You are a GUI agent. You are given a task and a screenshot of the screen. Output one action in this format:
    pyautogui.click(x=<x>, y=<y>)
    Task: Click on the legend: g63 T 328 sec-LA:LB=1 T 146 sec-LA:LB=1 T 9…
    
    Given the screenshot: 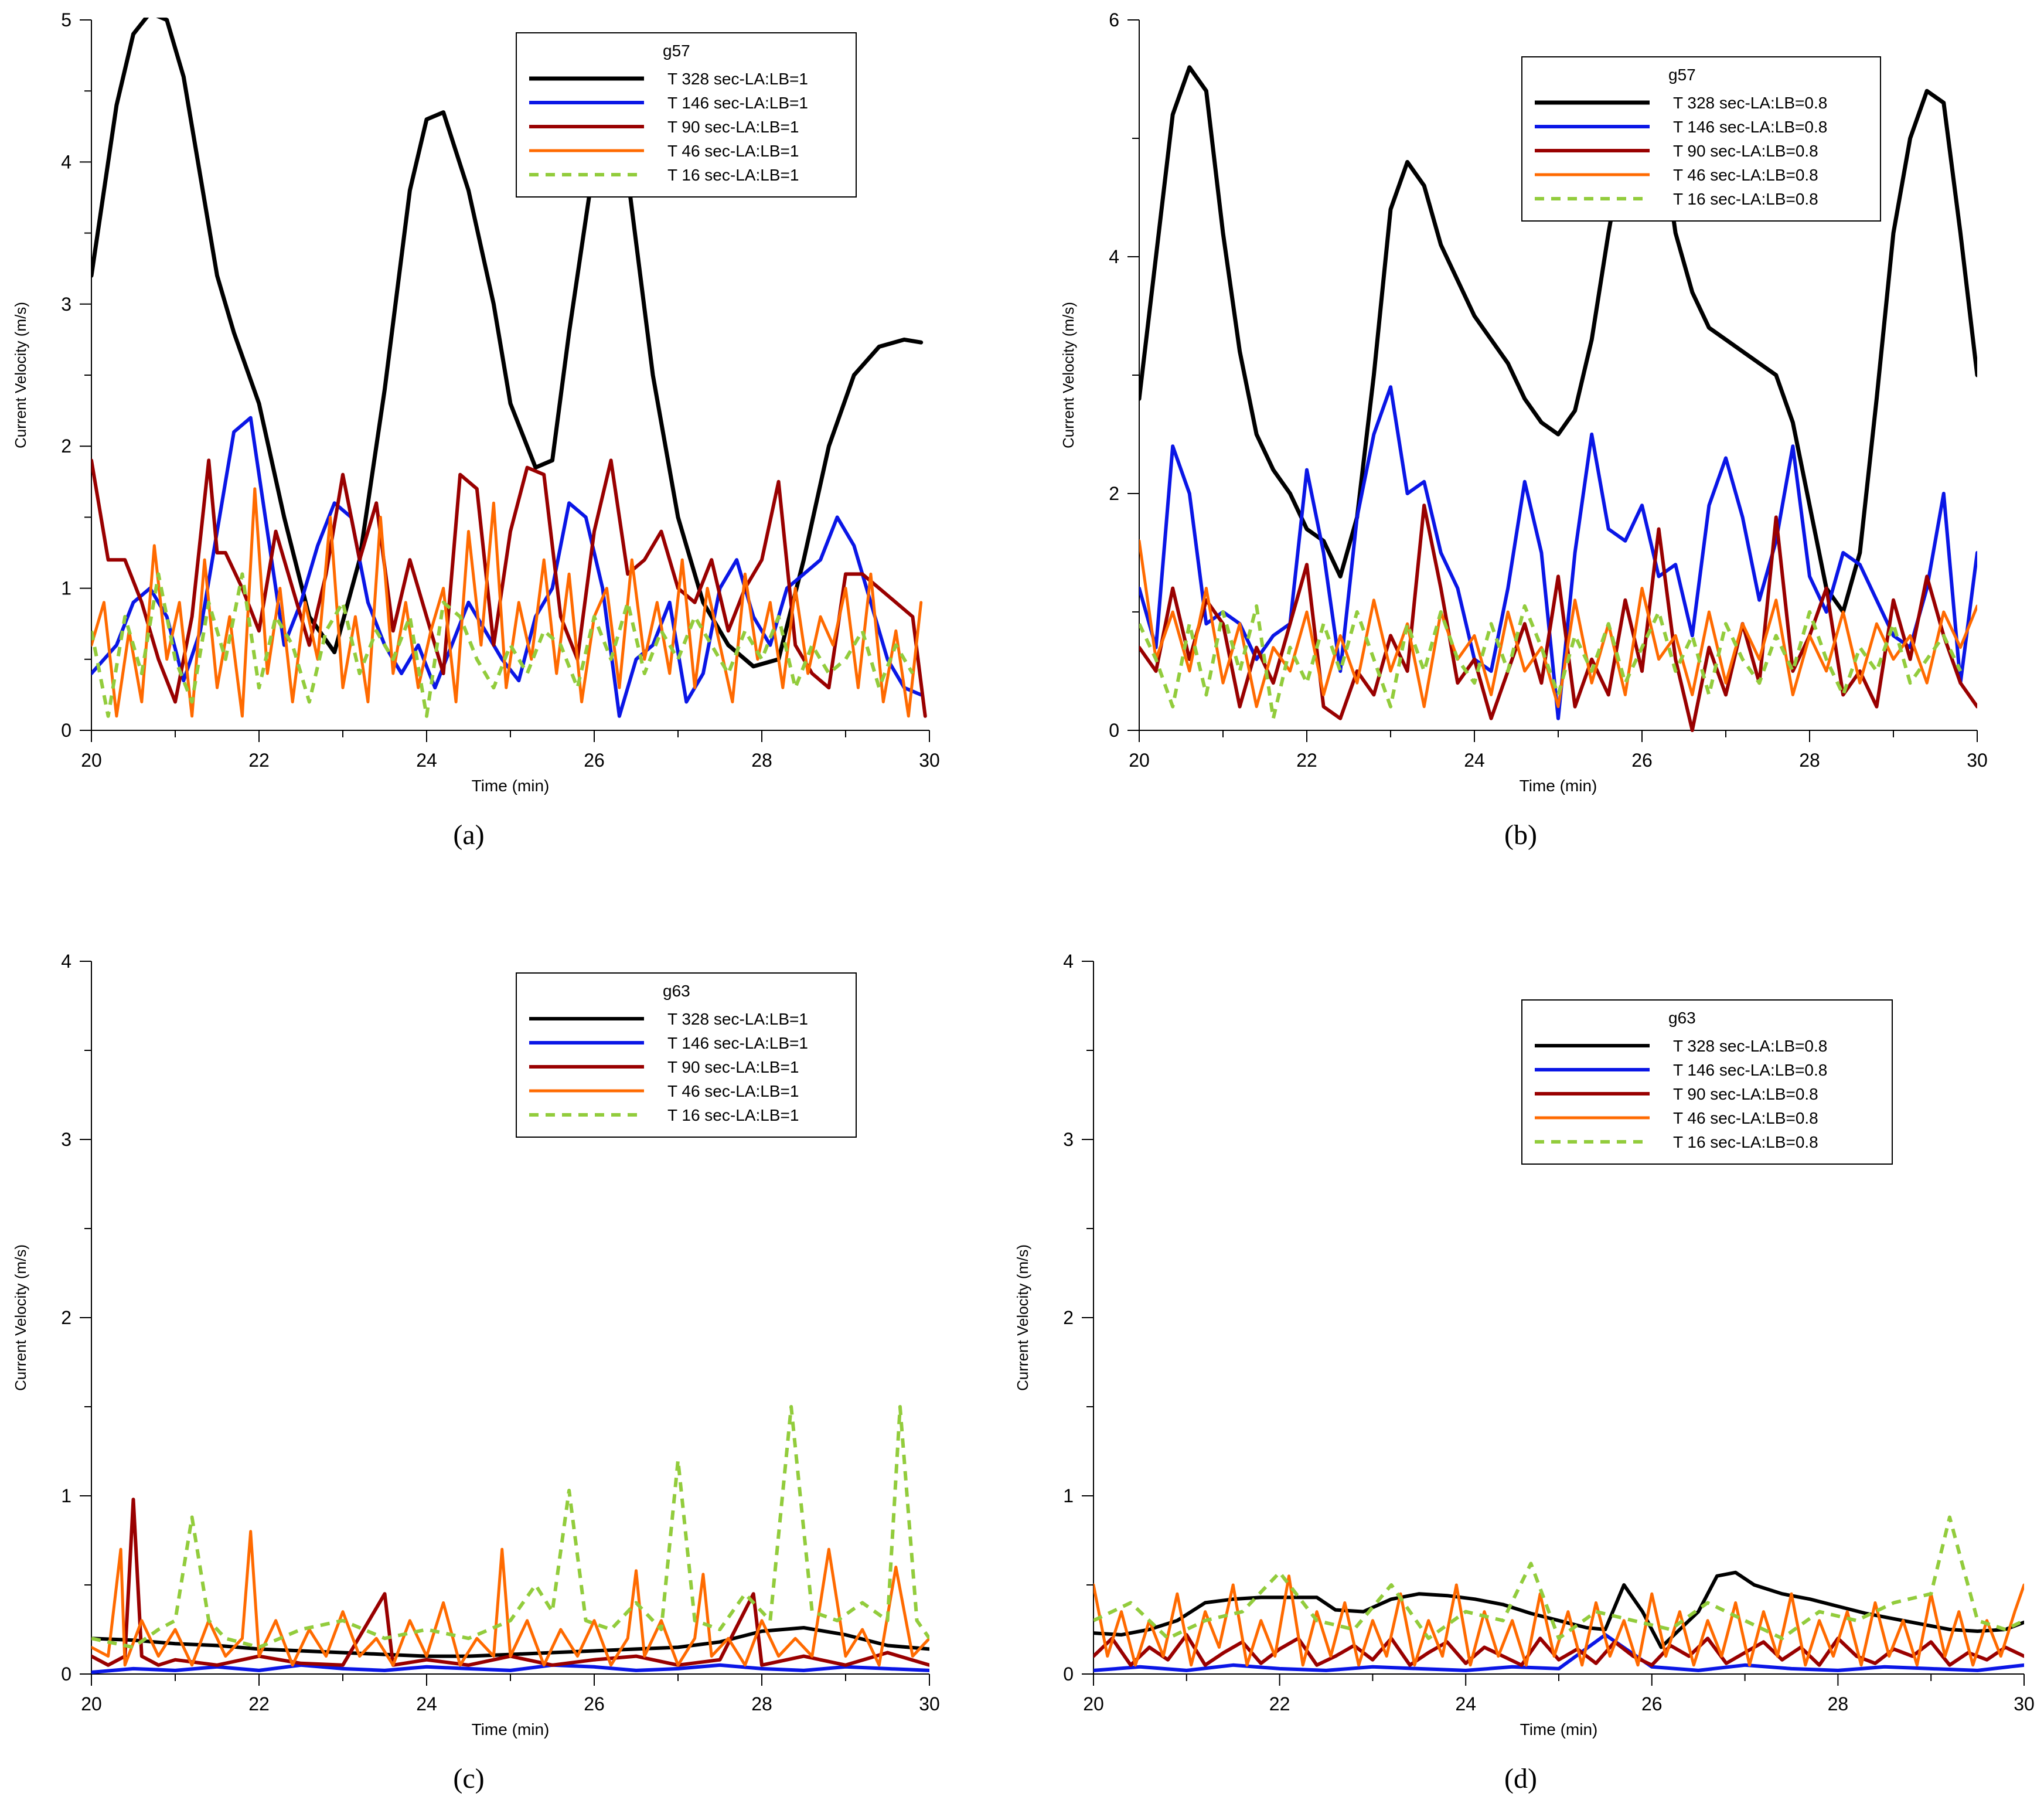 What is the action you would take?
    pyautogui.click(x=686, y=1055)
    